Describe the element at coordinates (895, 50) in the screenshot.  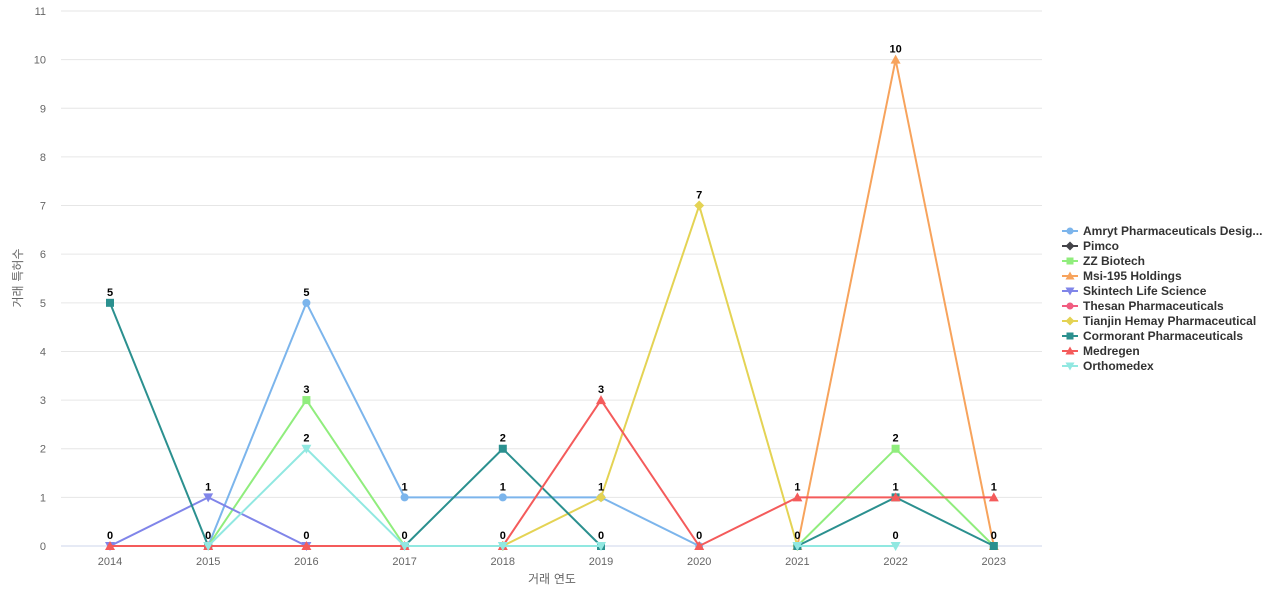
I see `data-label: 10` at that location.